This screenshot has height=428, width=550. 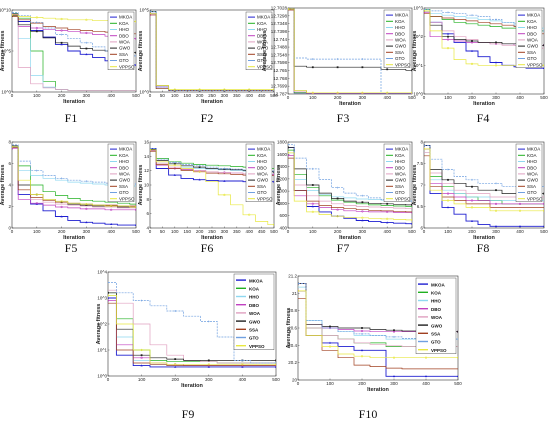 I want to click on series-line-dbo, so click(x=74, y=179).